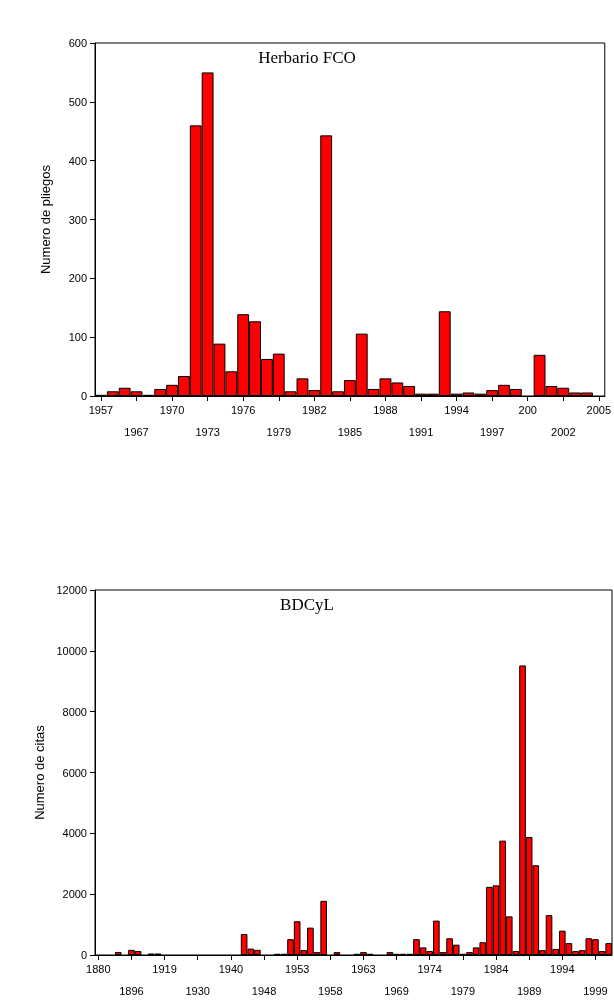 This screenshot has width=614, height=1005. I want to click on y-tick-label: 6000, so click(74, 772).